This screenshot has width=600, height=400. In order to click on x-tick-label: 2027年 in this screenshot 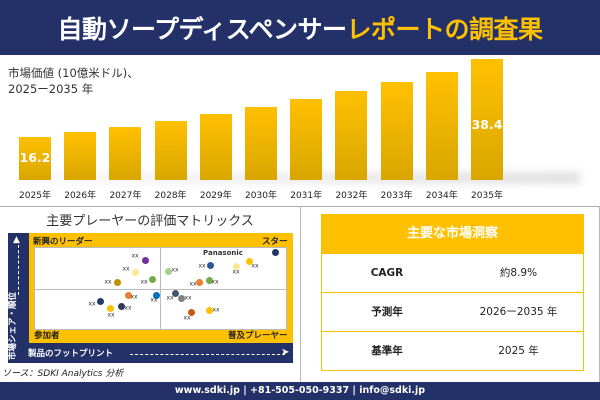, I will do `click(125, 196)`.